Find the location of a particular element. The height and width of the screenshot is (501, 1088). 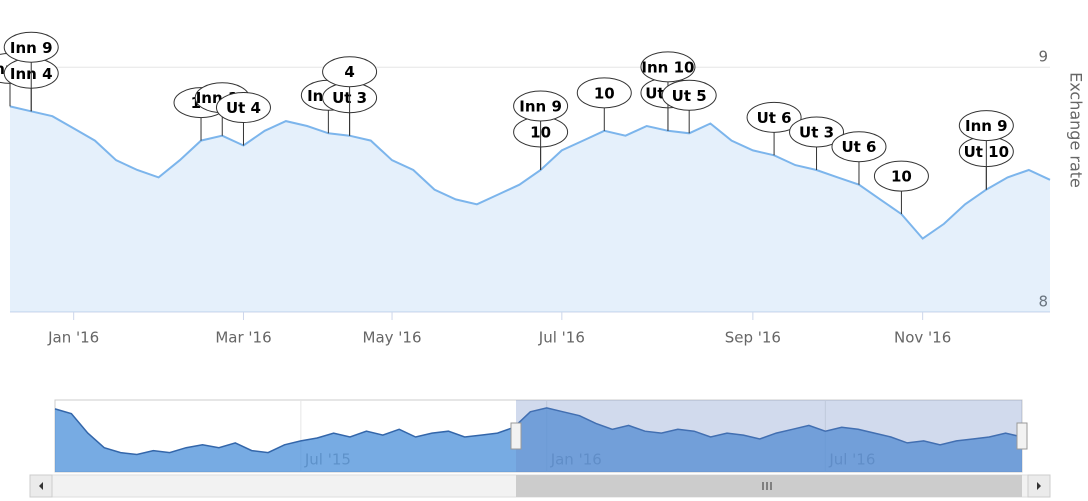

arrow-right is located at coordinates (1039, 486).